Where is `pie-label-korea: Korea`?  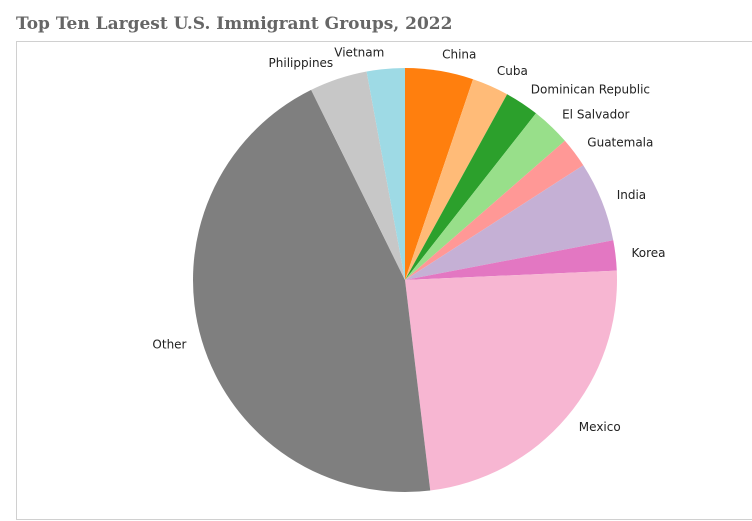
pie-label-korea: Korea is located at coordinates (649, 253).